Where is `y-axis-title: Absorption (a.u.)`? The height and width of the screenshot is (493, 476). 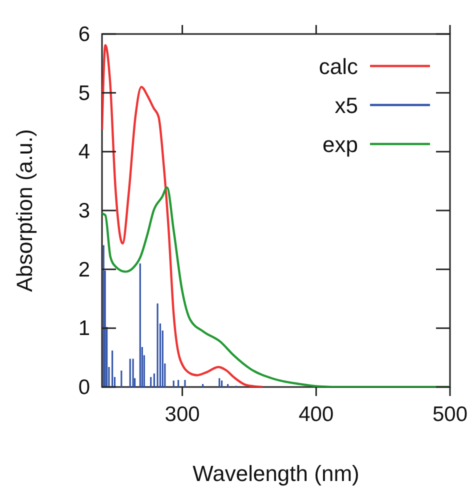 y-axis-title: Absorption (a.u.) is located at coordinates (24, 210).